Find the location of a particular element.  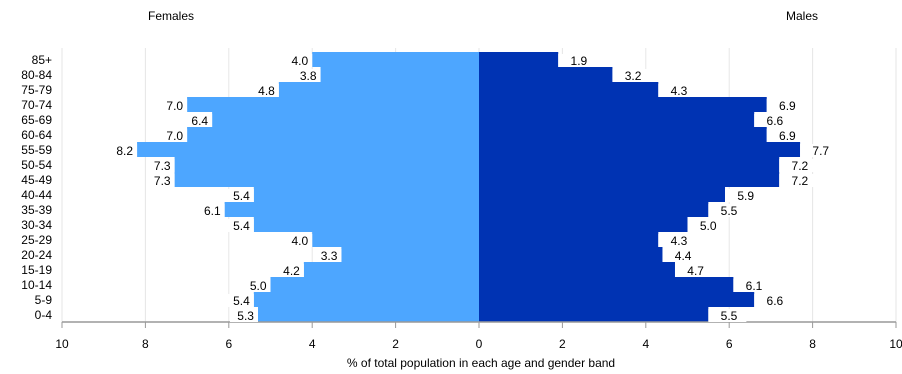

age-band-label: 70-74 is located at coordinates (36, 105).